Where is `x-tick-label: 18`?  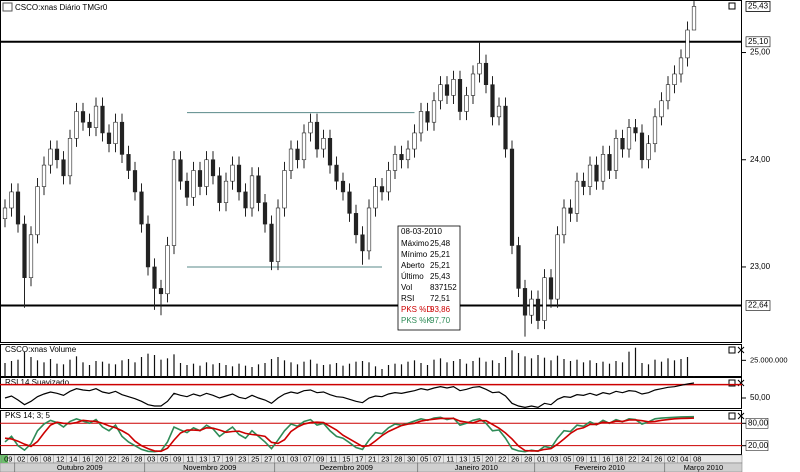
x-tick-label: 18 is located at coordinates (619, 458).